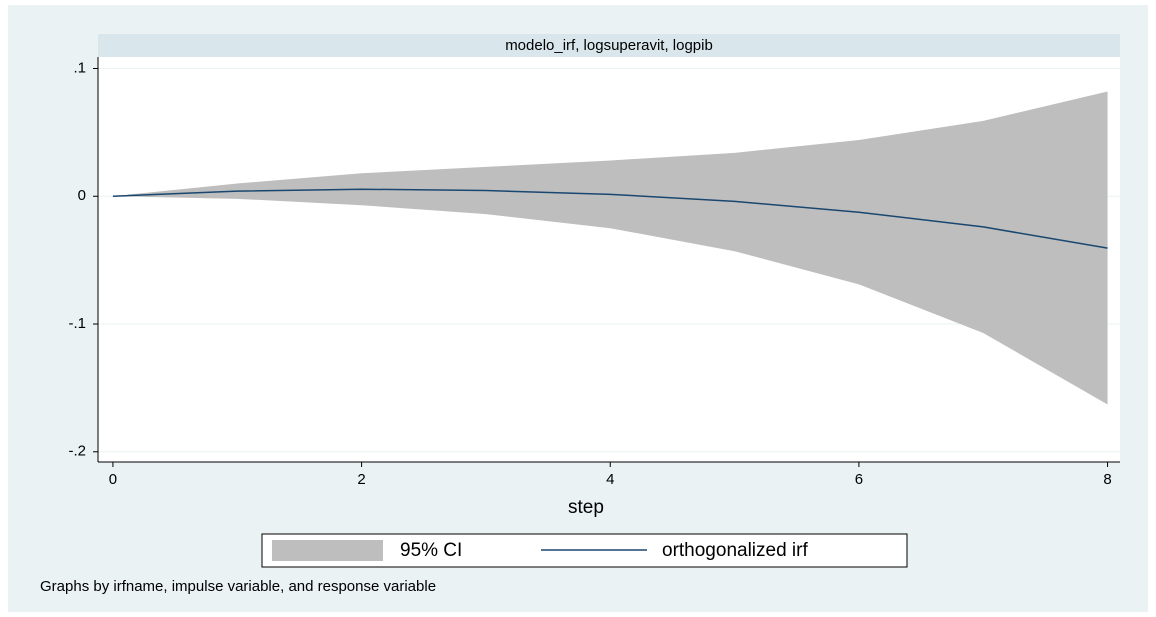 This screenshot has width=1156, height=617. I want to click on legend-label: orthogonalized irf, so click(735, 550).